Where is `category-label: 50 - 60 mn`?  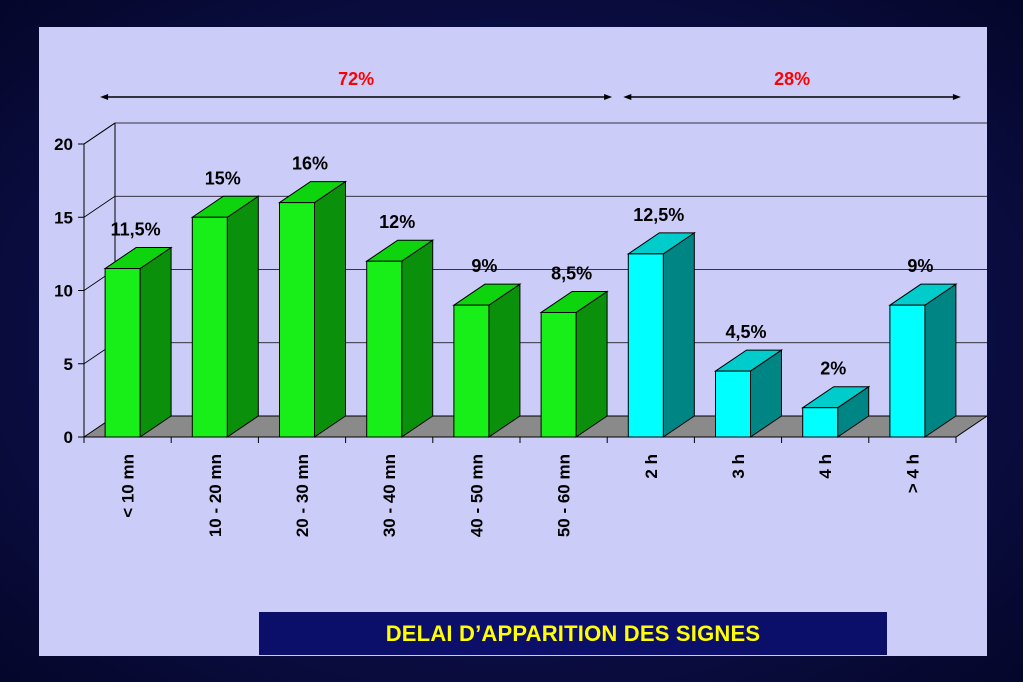
category-label: 50 - 60 mn is located at coordinates (564, 495).